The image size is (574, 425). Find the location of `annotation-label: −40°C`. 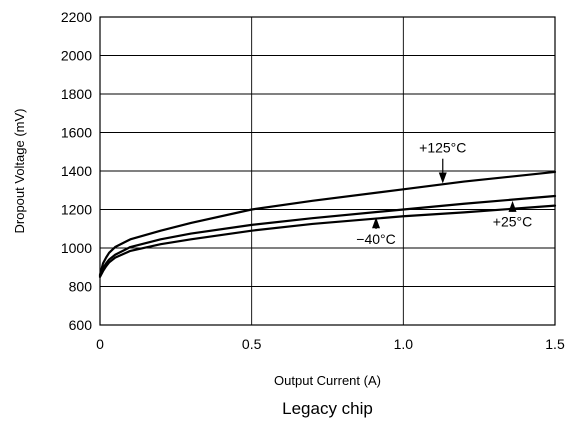

annotation-label: −40°C is located at coordinates (375, 239).